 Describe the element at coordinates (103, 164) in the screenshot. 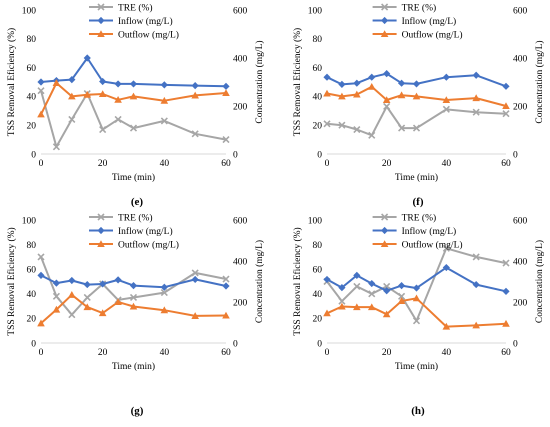

I see `x-tick-label: 20` at that location.